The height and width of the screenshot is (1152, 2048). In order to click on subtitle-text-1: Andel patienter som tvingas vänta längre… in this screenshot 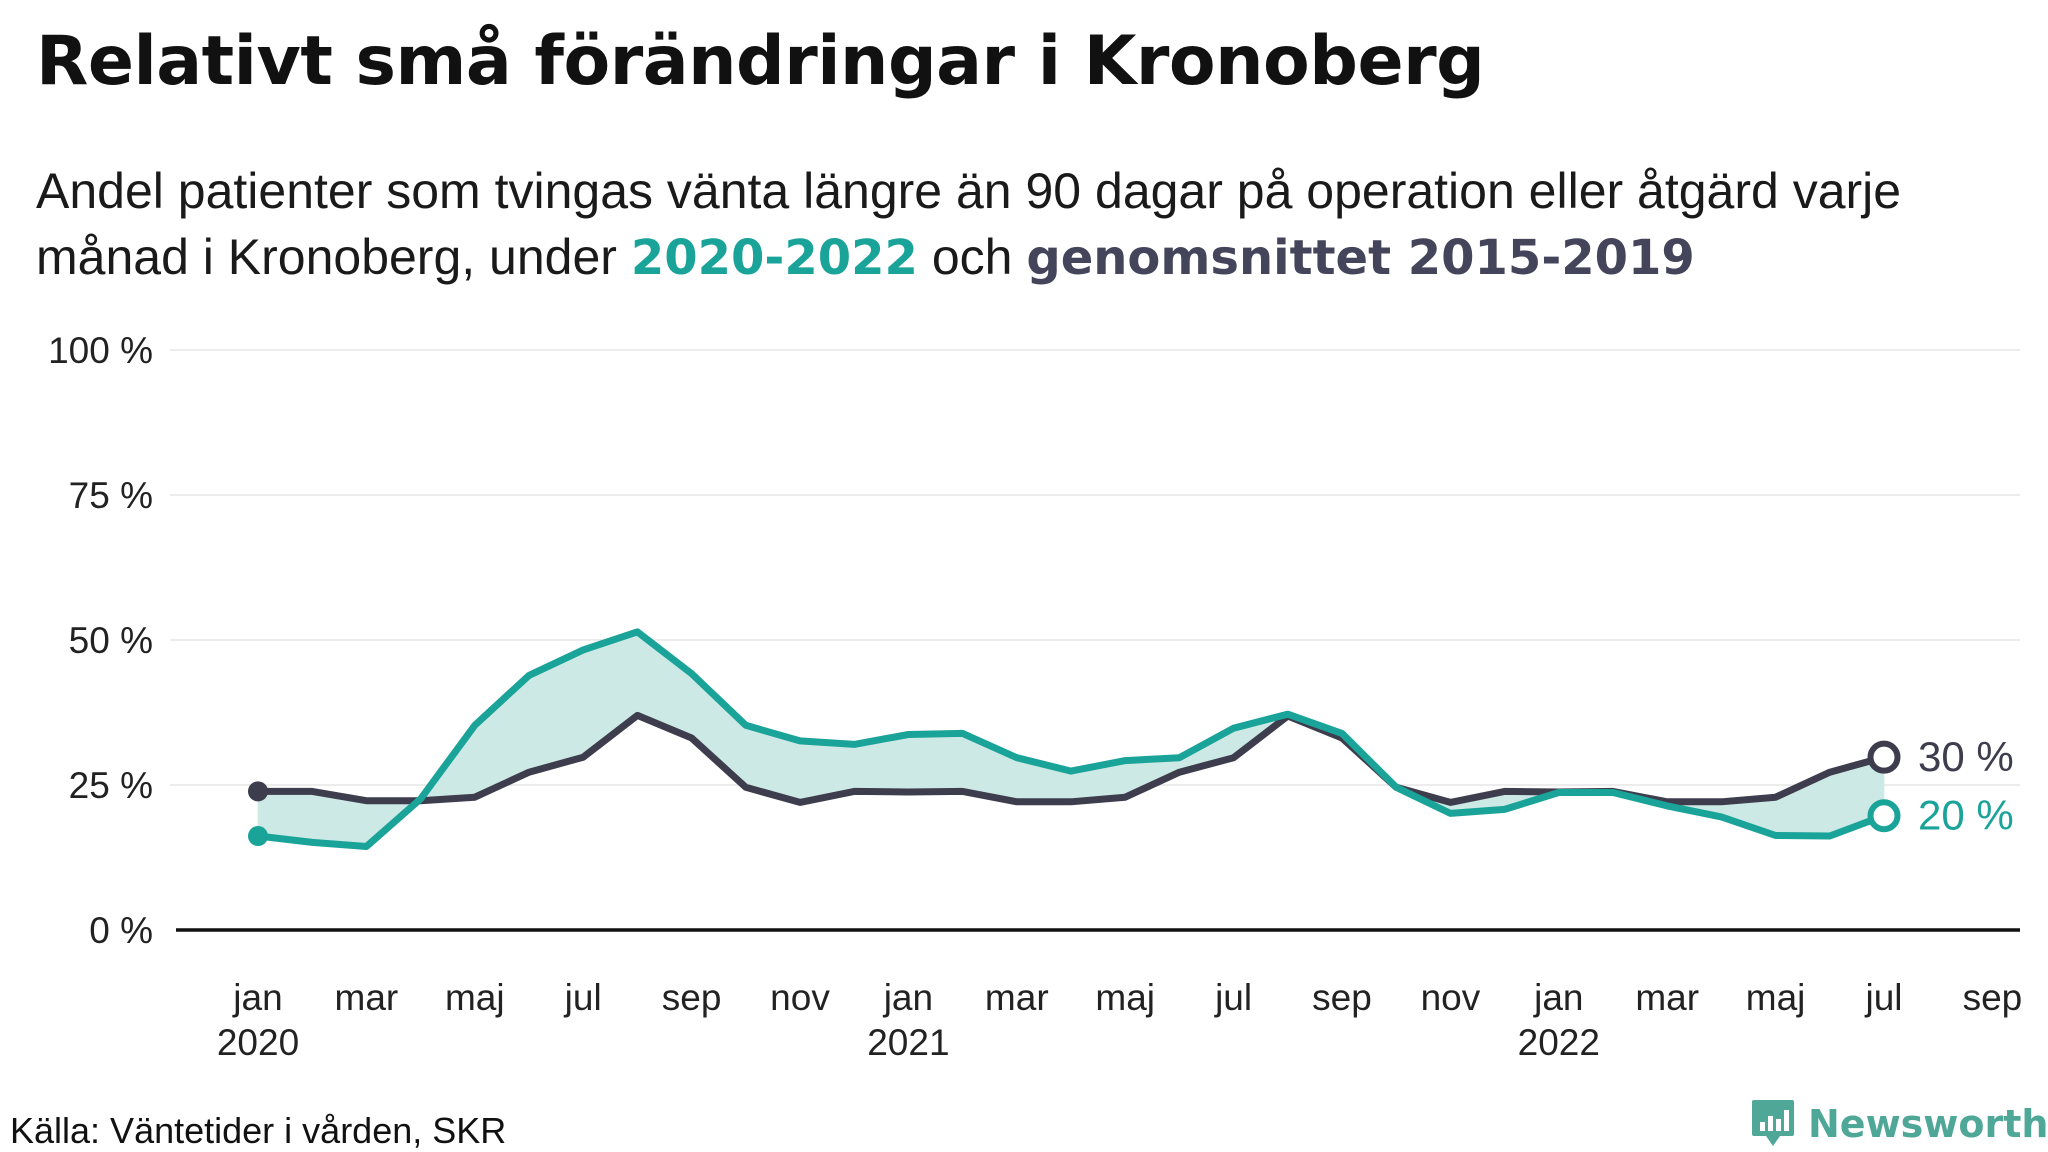, I will do `click(969, 224)`.